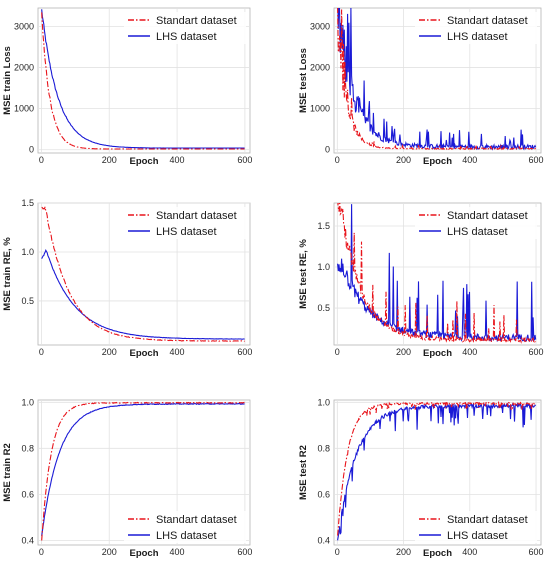  Describe the element at coordinates (7, 472) in the screenshot. I see `y-axis-label: MSE train R2` at that location.